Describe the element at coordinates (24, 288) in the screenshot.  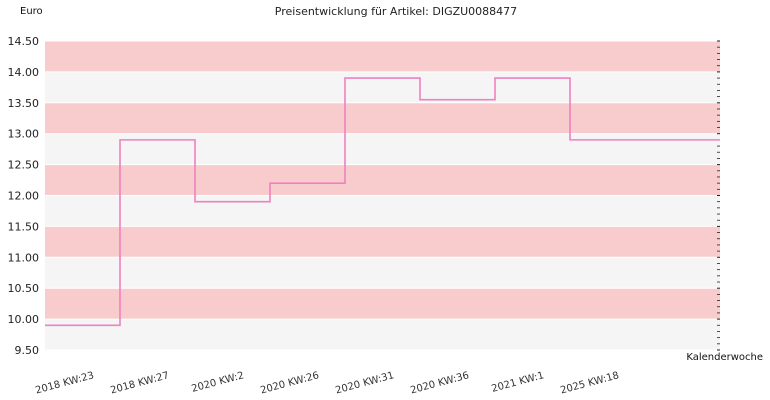
I see `y-tick-label: 10.50` at that location.